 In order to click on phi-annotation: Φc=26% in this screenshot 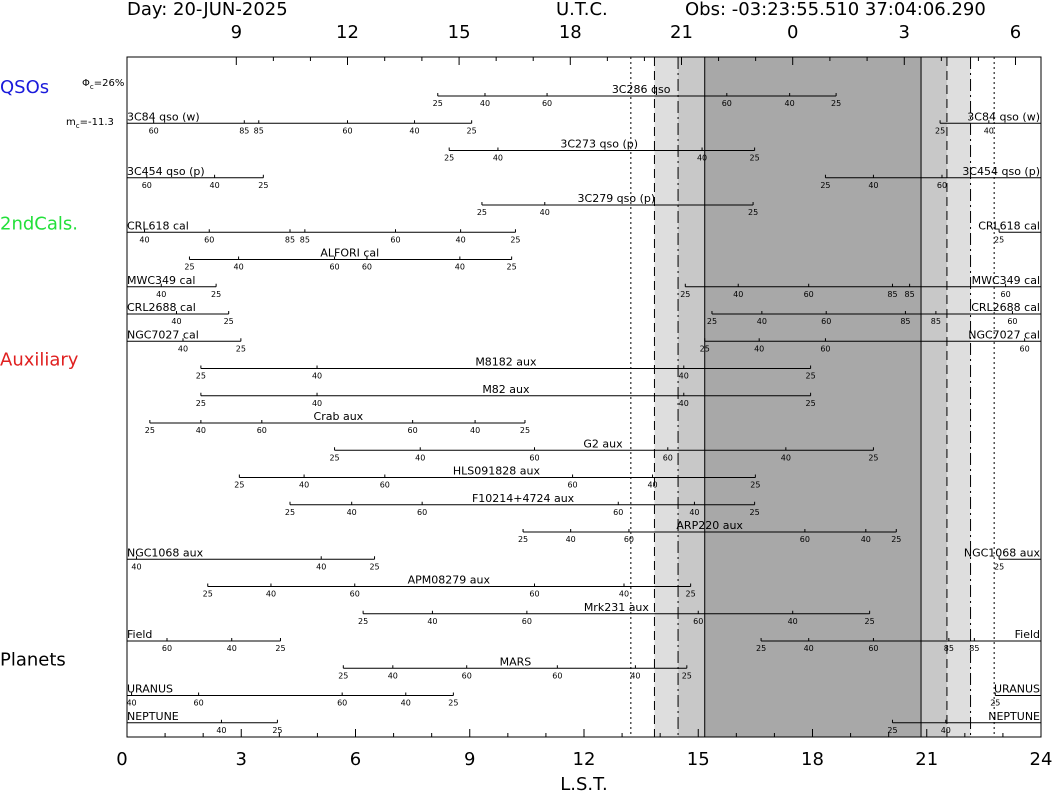, I will do `click(103, 84)`.